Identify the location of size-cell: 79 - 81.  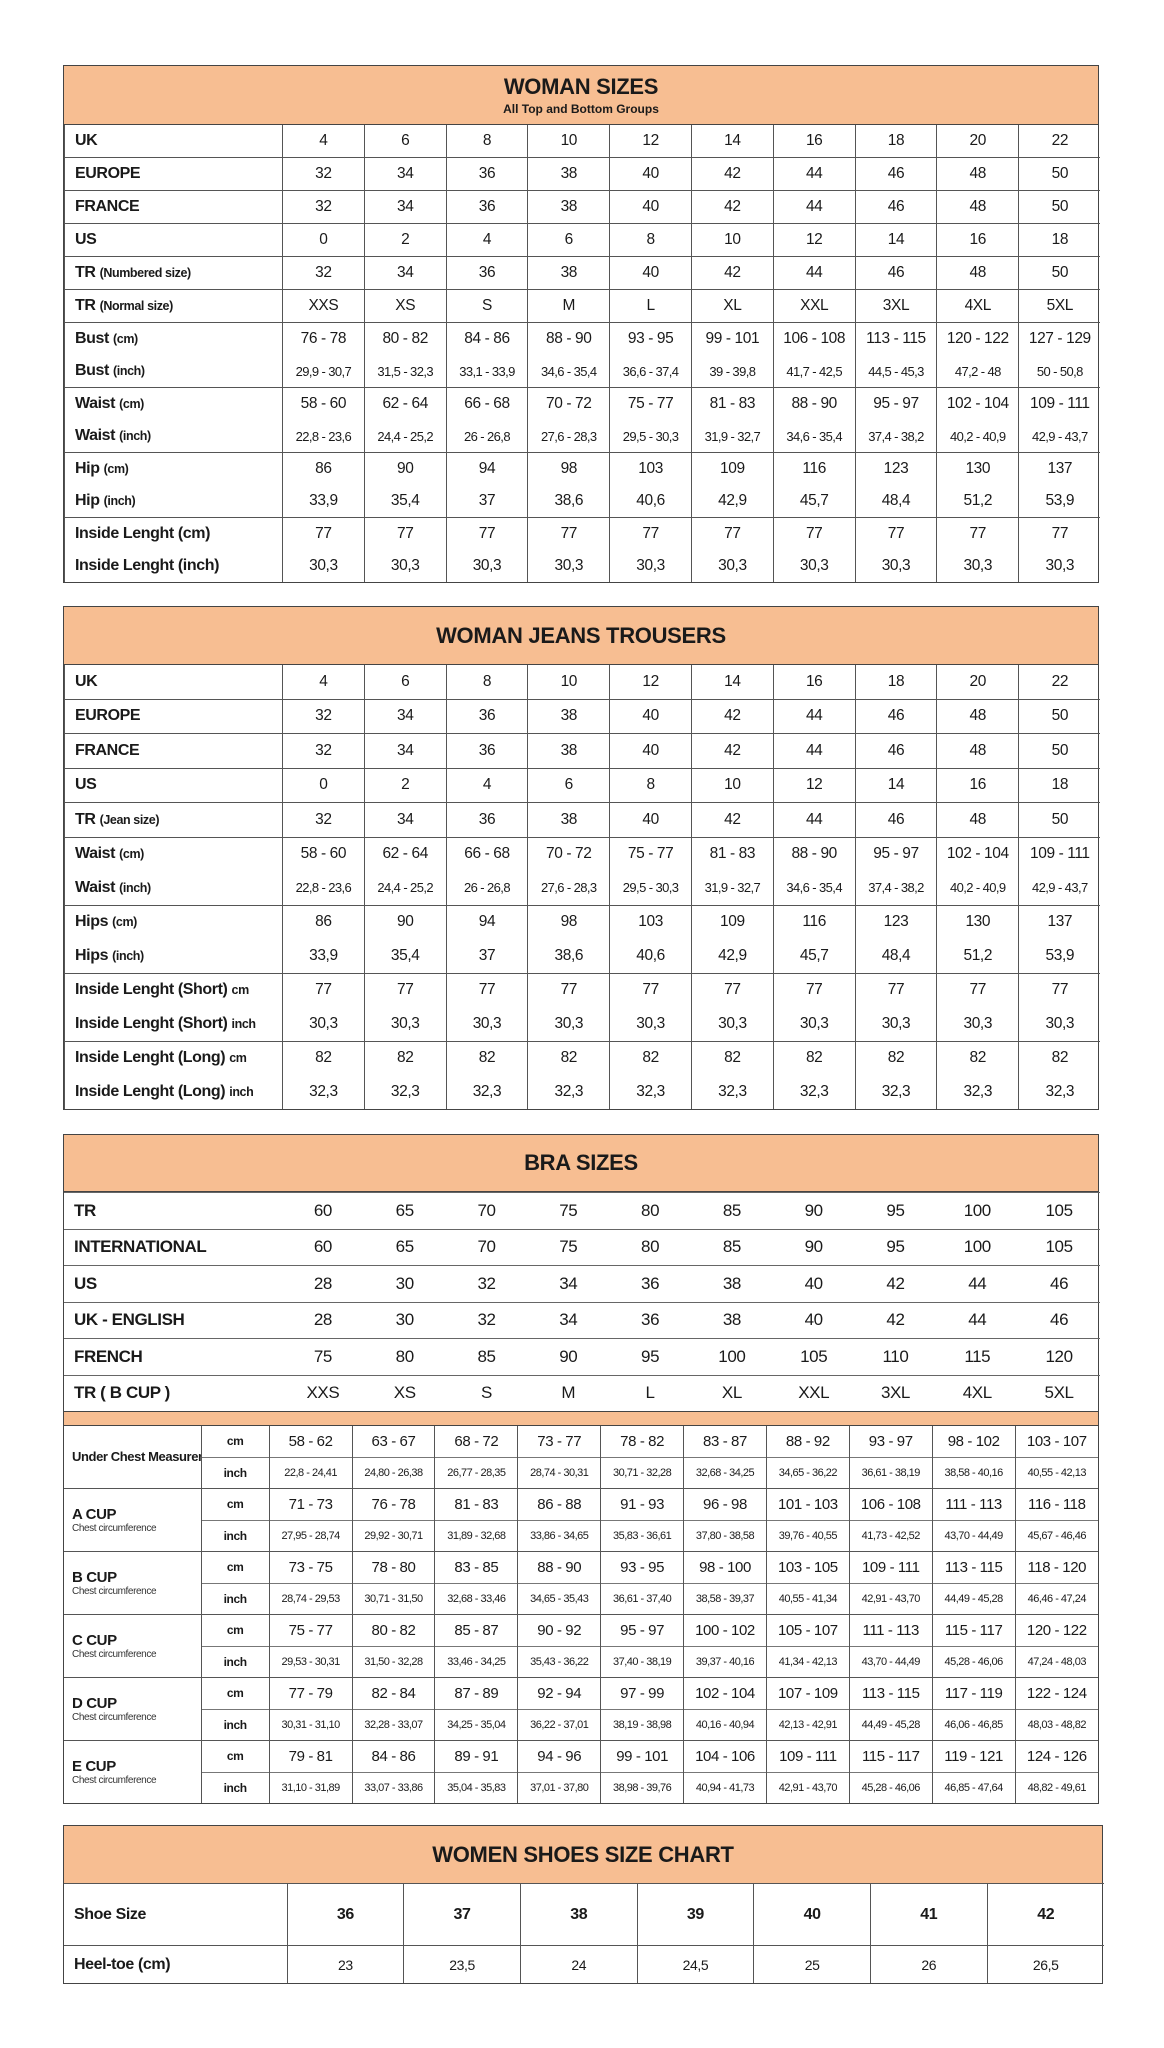
(310, 1756).